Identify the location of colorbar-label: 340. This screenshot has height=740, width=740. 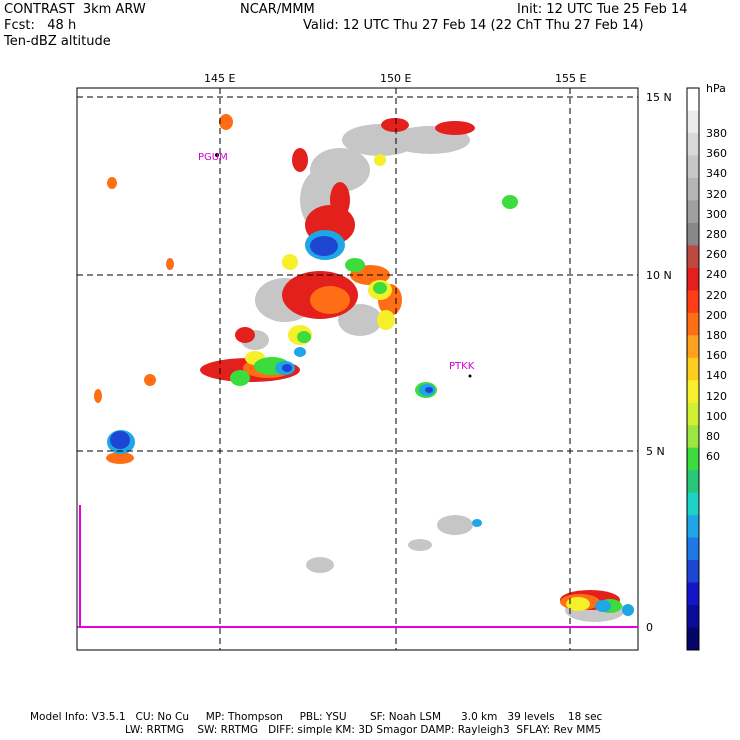
(716, 174).